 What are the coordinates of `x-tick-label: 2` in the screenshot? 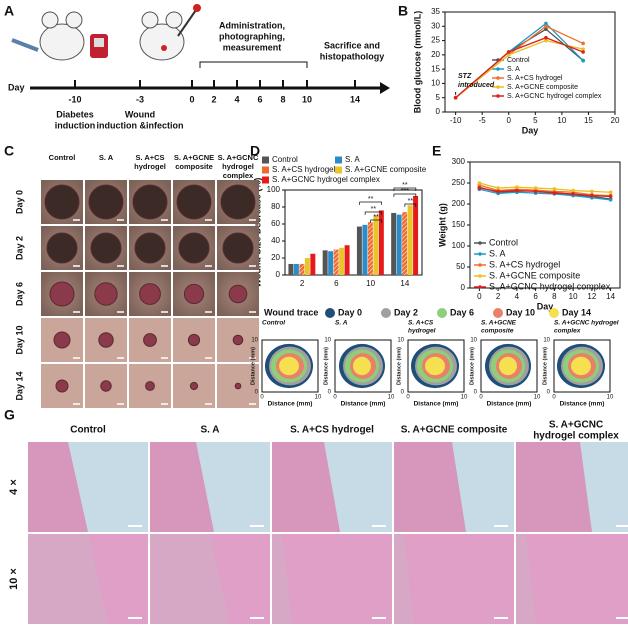 It's located at (302, 283).